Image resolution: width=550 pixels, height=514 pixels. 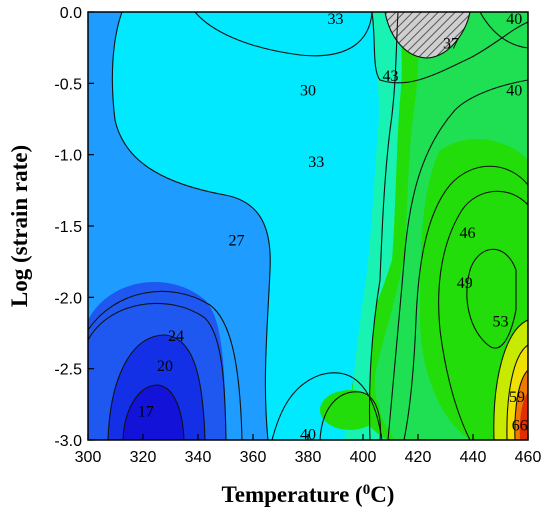 I want to click on x-tick-label: 340, so click(x=198, y=457).